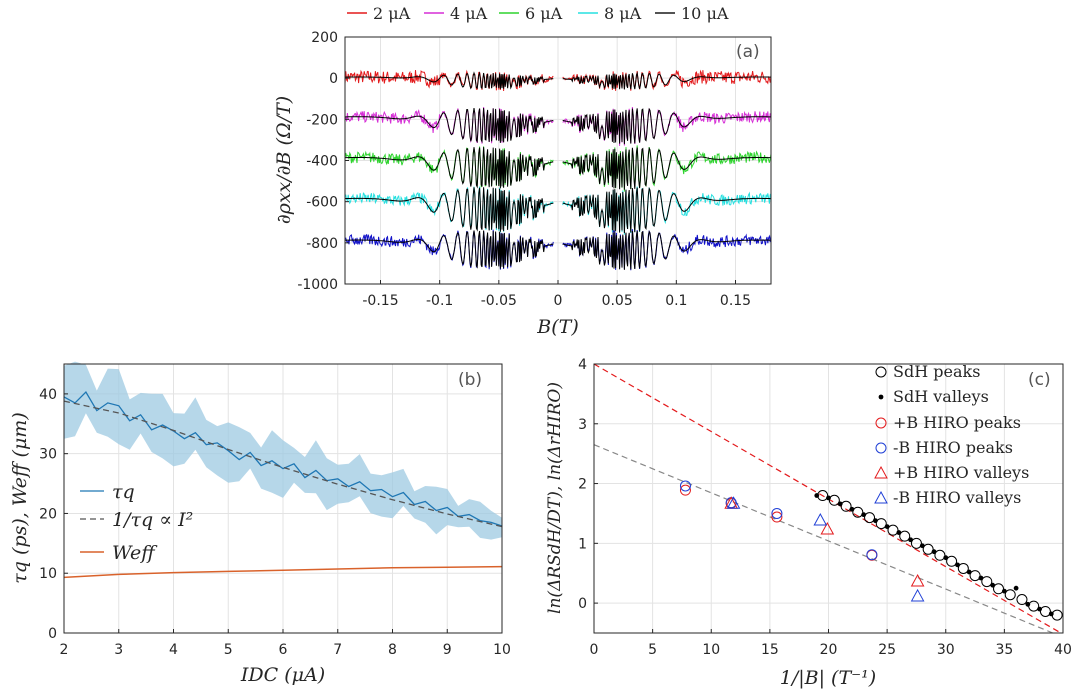  I want to click on panel-a-ytick-label: -400, so click(322, 162).